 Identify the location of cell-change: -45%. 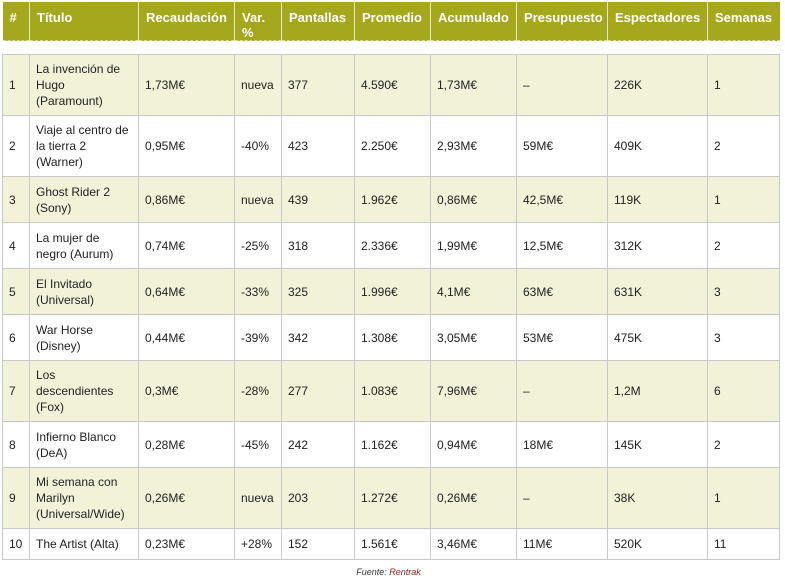
(258, 444).